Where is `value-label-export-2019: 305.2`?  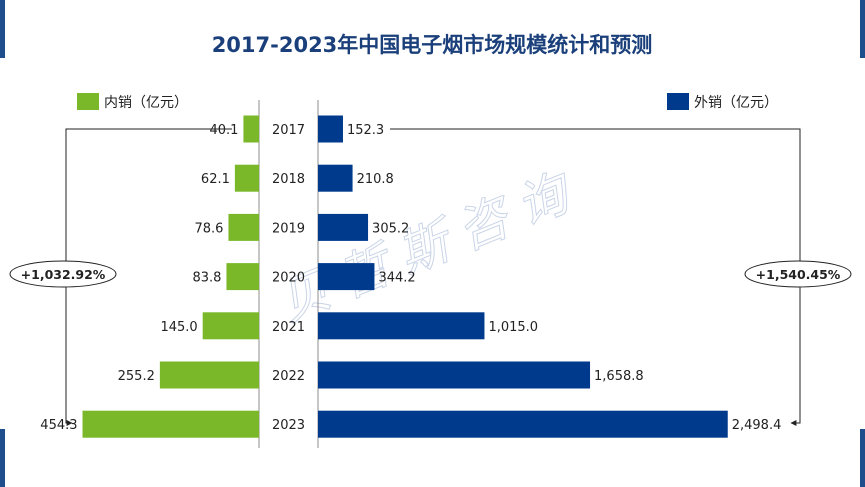
value-label-export-2019: 305.2 is located at coordinates (390, 228).